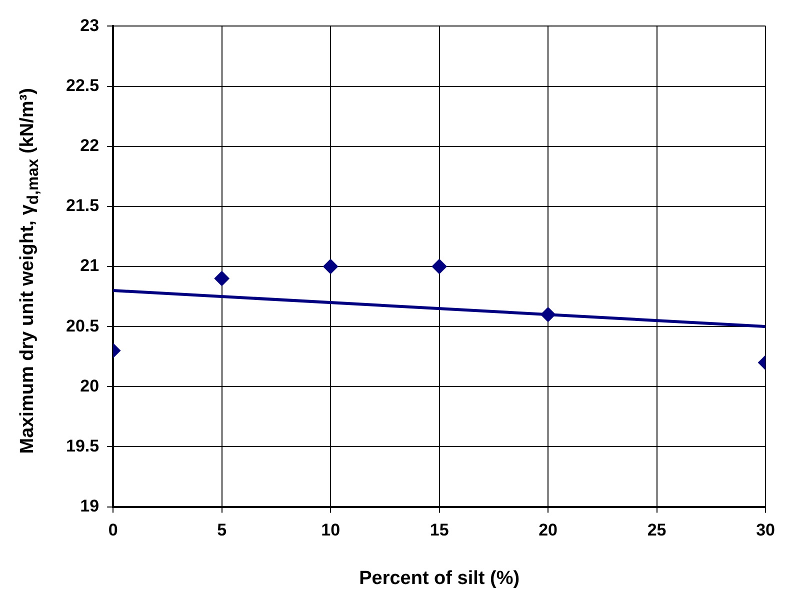 This screenshot has height=607, width=791. I want to click on x-axis-title: Percent of silt (%), so click(439, 578).